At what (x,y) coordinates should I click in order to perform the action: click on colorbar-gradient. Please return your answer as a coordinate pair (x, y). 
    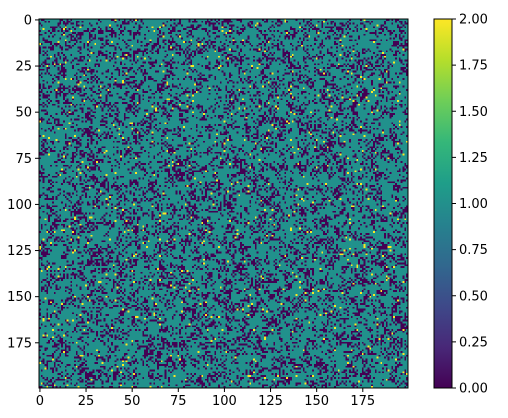
    Looking at the image, I should click on (443, 203).